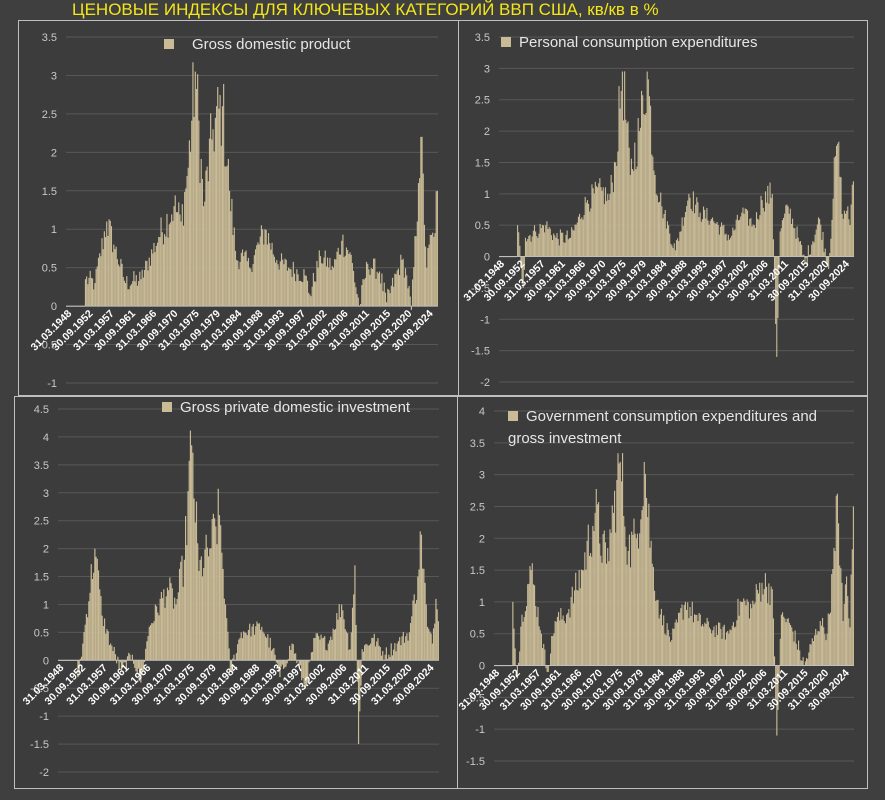  What do you see at coordinates (689, 642) in the screenshot?
I see `bar-1989Q4` at bounding box center [689, 642].